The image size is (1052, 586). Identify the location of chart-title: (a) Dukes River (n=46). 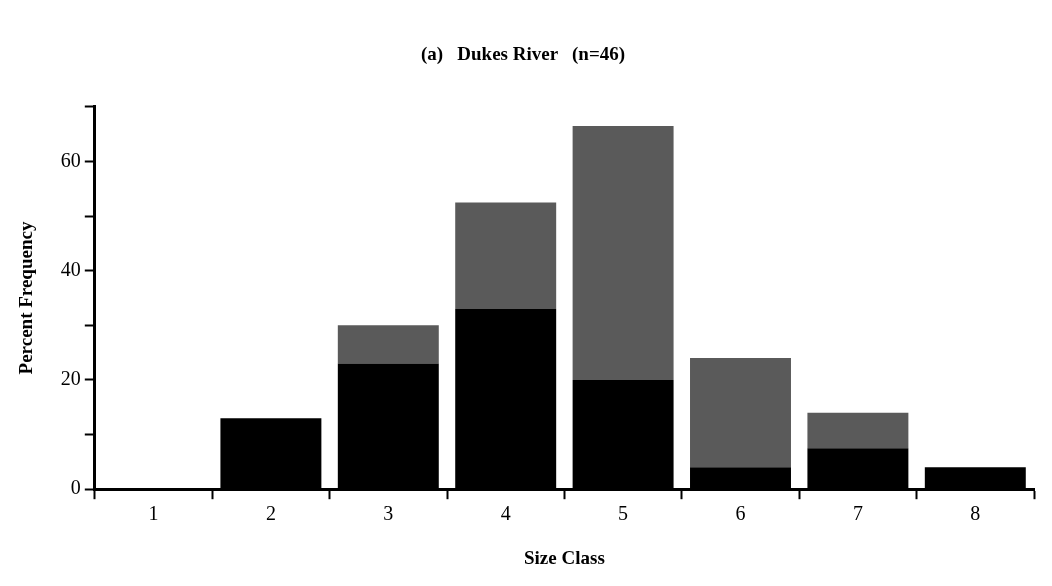
(523, 54).